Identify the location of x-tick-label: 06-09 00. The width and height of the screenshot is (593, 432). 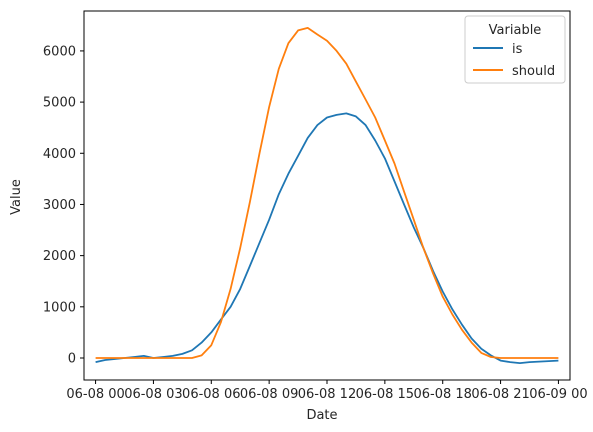
(558, 394).